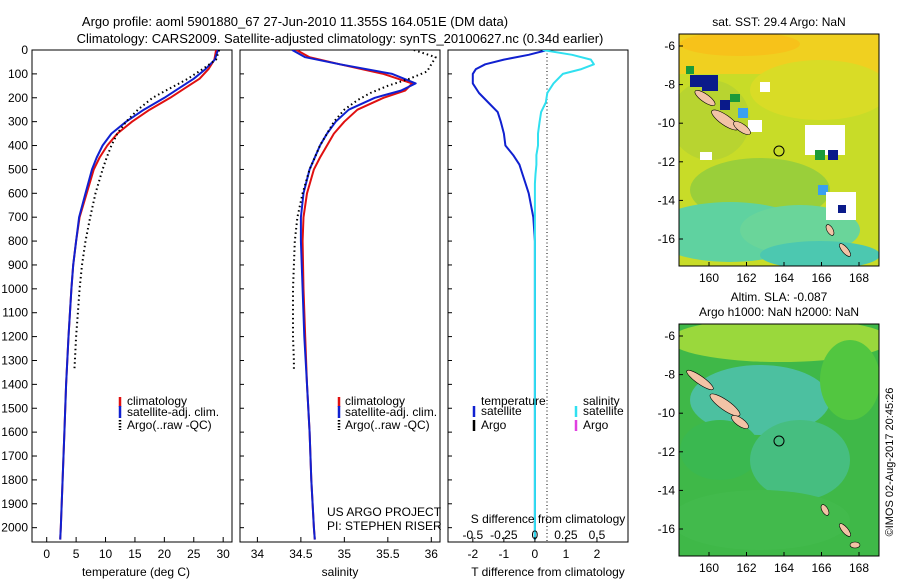 Image resolution: width=900 pixels, height=580 pixels. I want to click on depth-tick-label: 0, so click(24, 50).